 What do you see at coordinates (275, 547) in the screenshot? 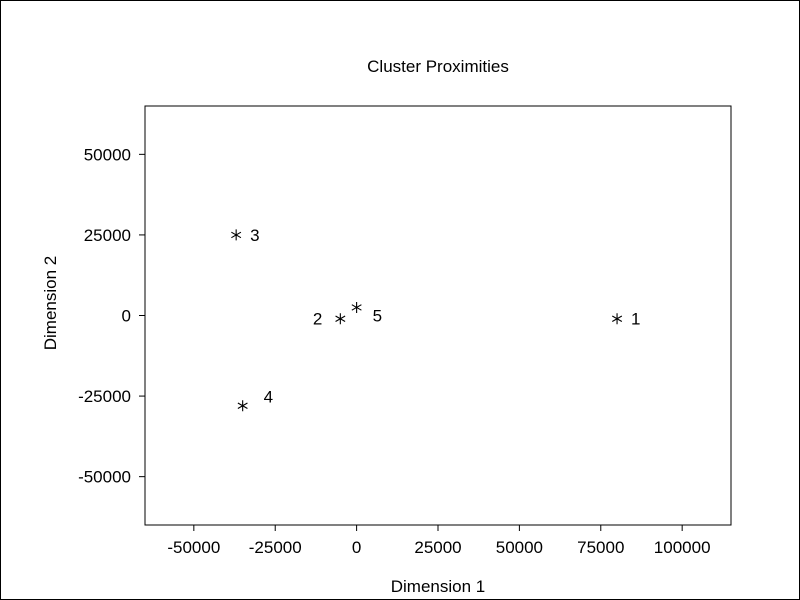
I see `x-tick-label: -25000` at bounding box center [275, 547].